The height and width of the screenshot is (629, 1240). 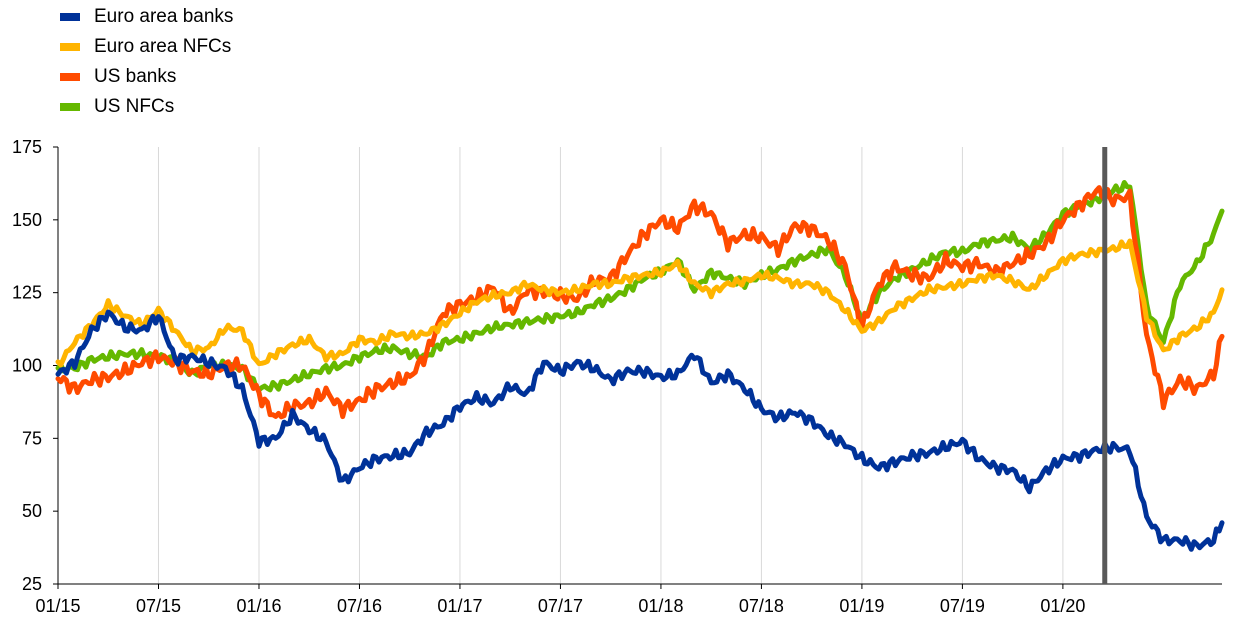 What do you see at coordinates (70, 47) in the screenshot?
I see `legend-swatch-euro-area-nfcs` at bounding box center [70, 47].